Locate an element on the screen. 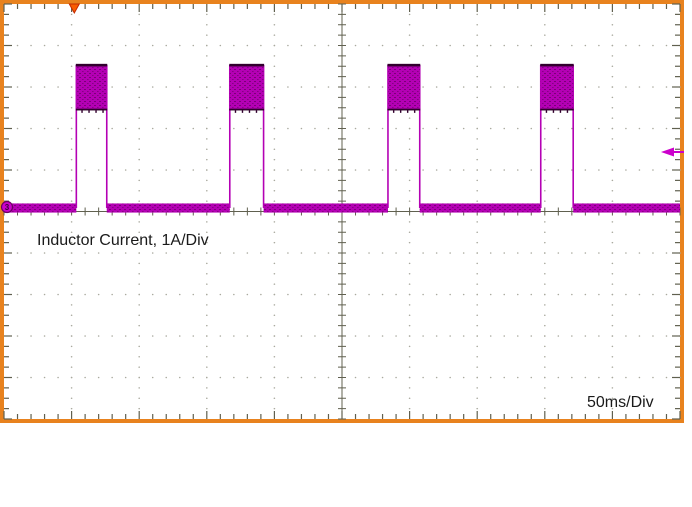  trigger-position-marker-icon is located at coordinates (74, 9).